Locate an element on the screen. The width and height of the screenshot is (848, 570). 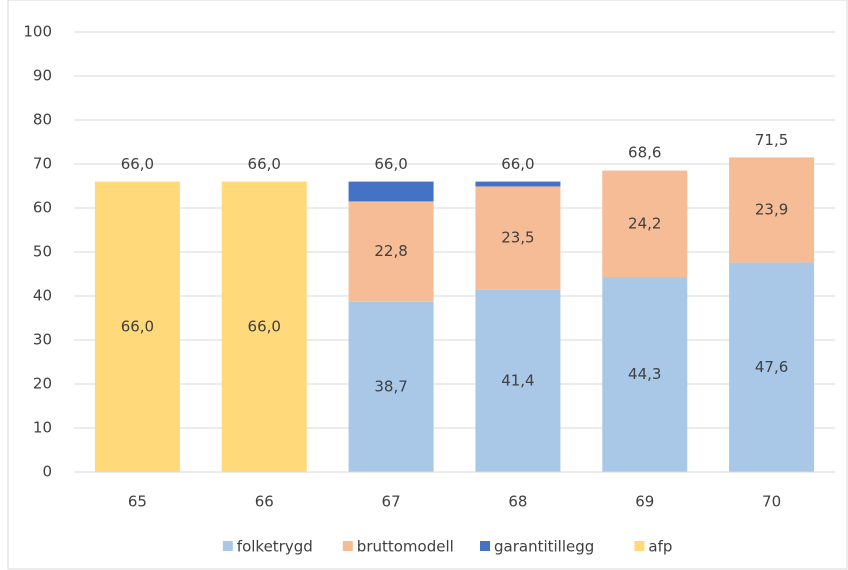
data-label: 41,4 is located at coordinates (517, 380).